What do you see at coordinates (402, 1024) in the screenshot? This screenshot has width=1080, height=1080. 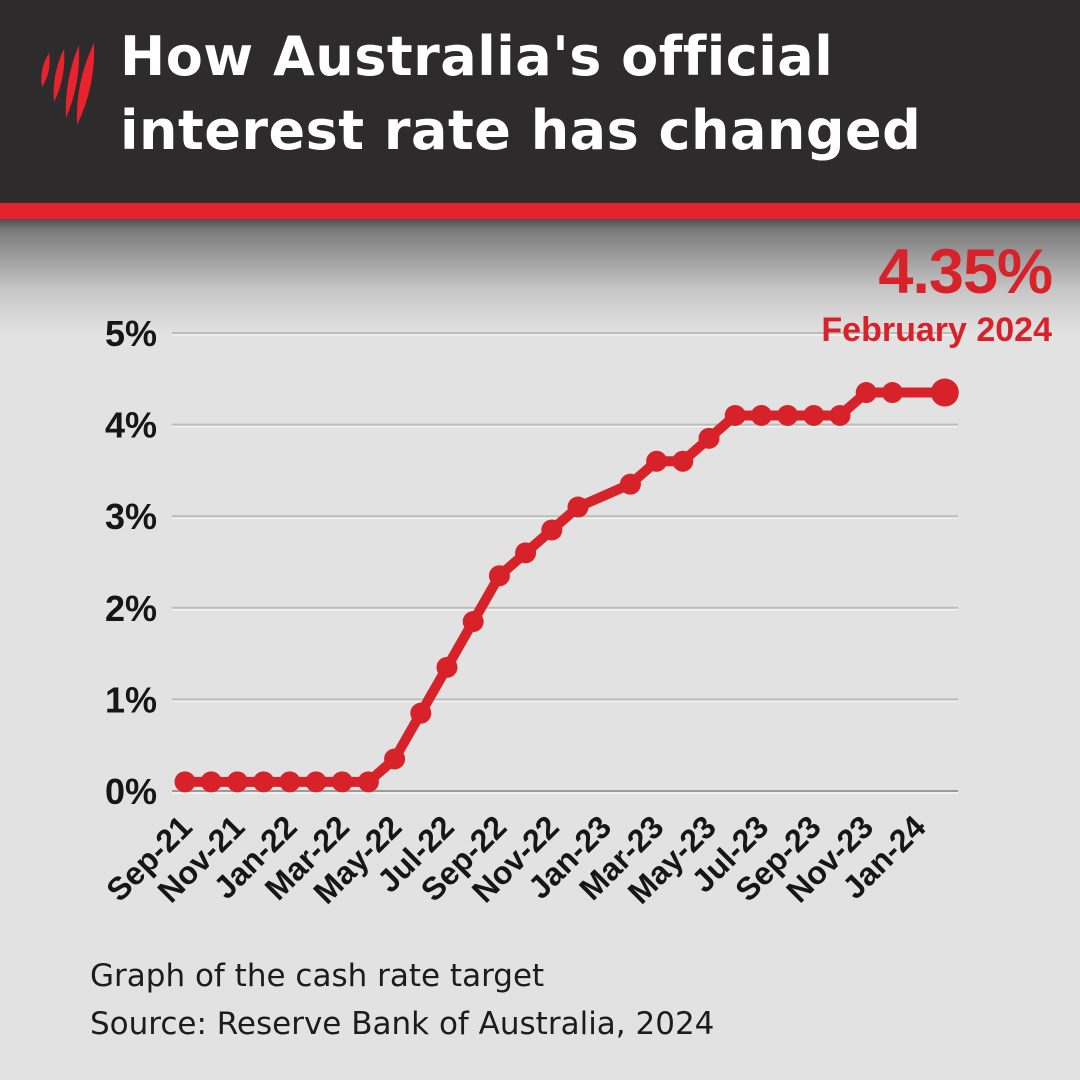 I see `footer-source: Source: Reserve Bank of Australia, 2024` at bounding box center [402, 1024].